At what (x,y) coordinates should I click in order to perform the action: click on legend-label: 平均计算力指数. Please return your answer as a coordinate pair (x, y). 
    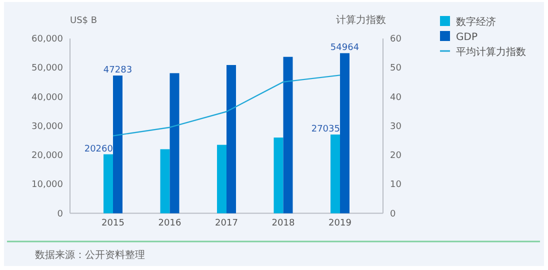
    Looking at the image, I should click on (491, 52).